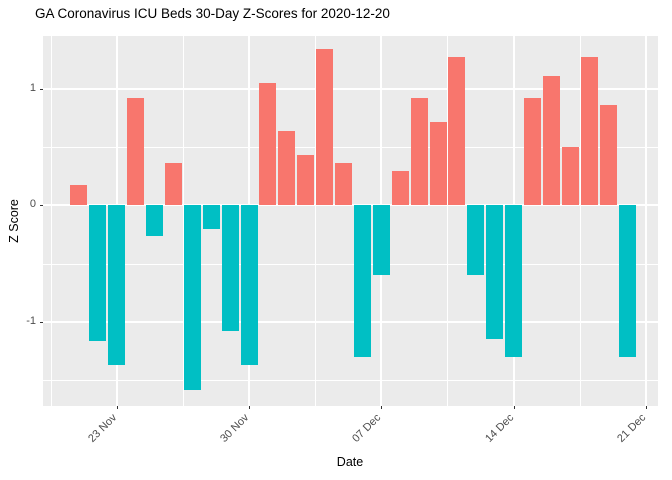 The height and width of the screenshot is (480, 672). What do you see at coordinates (79, 195) in the screenshot?
I see `bar-21-nov` at bounding box center [79, 195].